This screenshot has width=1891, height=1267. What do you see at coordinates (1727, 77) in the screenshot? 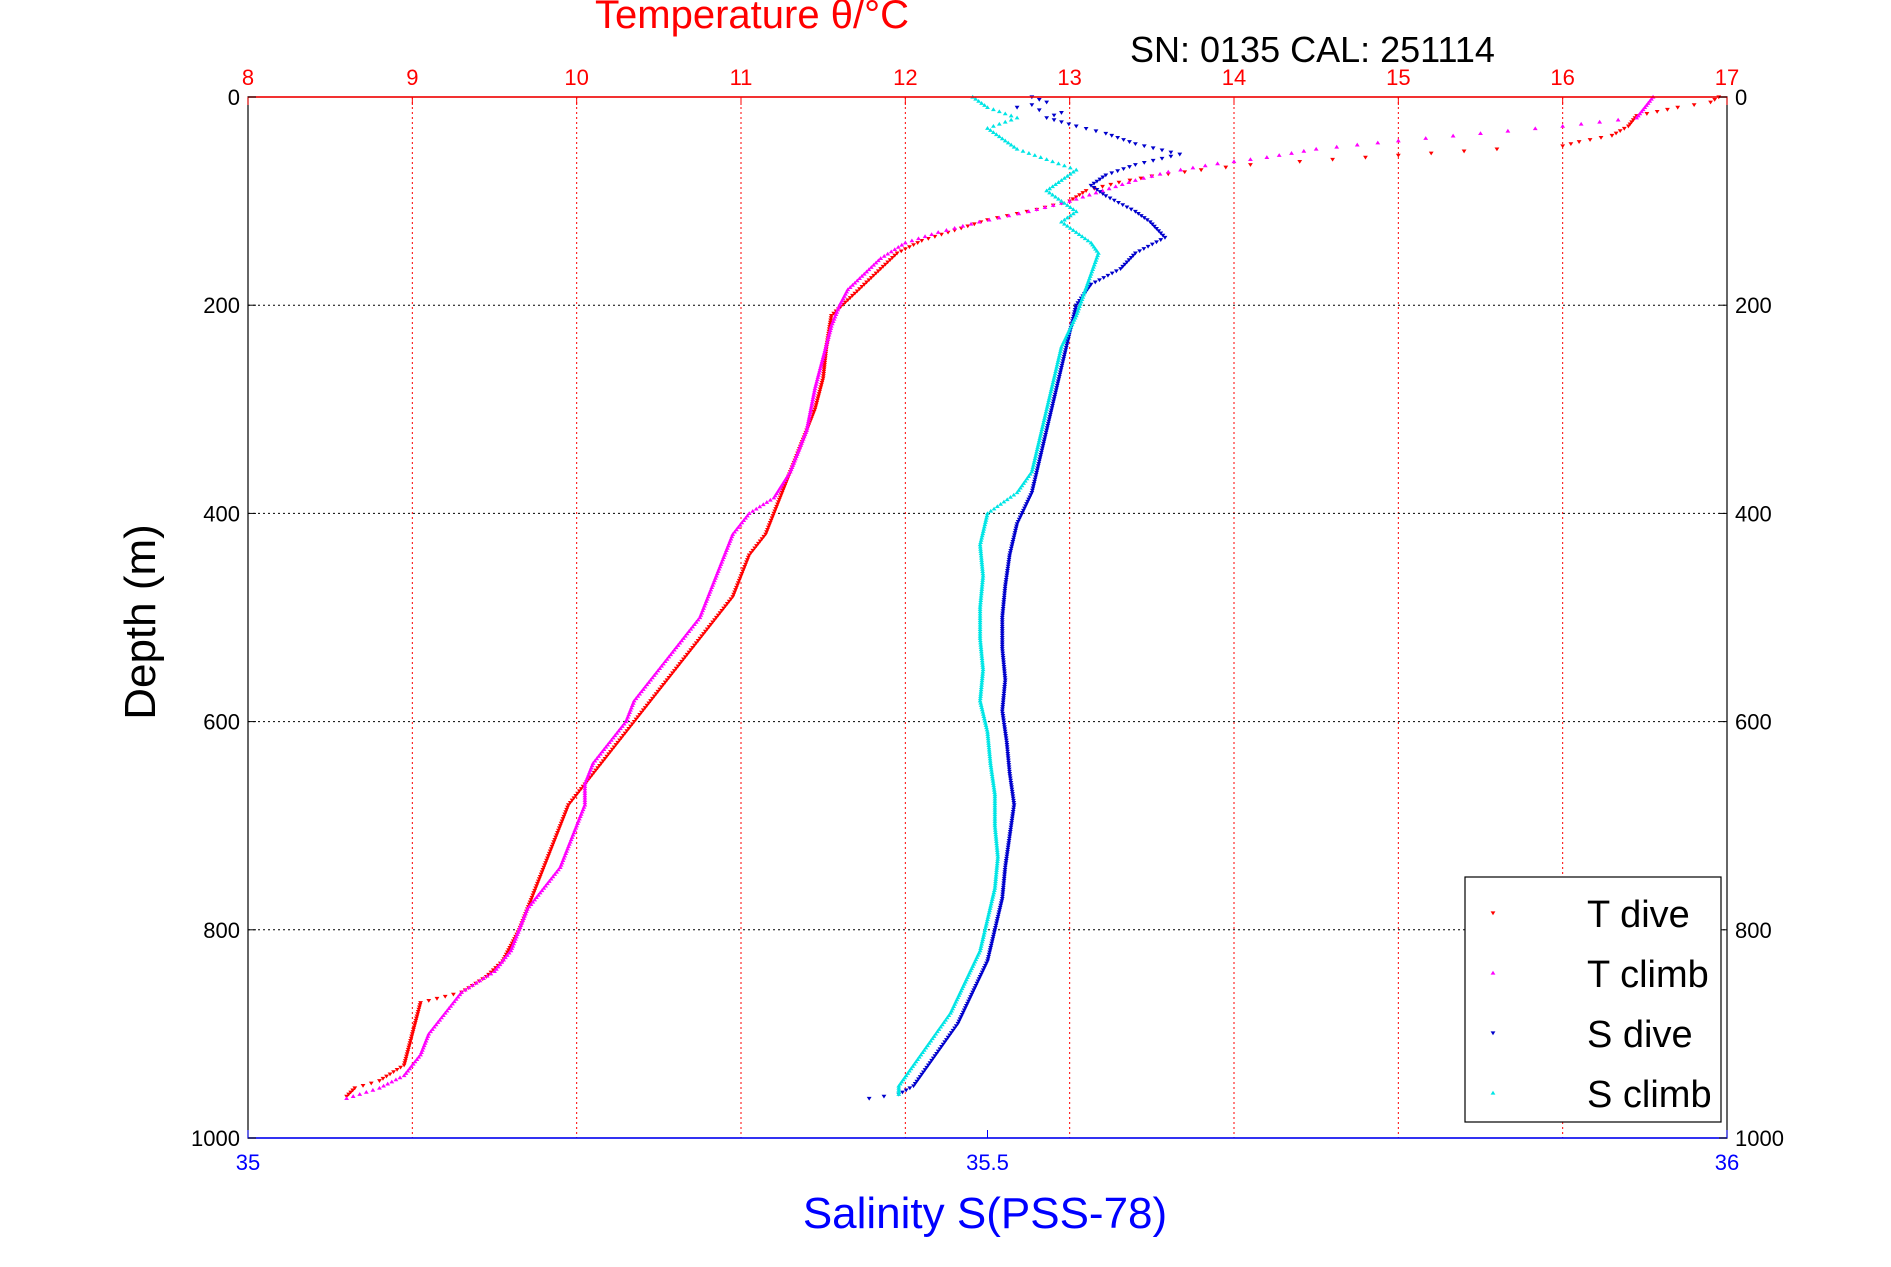
I see `temperature-tick-label: 17` at bounding box center [1727, 77].